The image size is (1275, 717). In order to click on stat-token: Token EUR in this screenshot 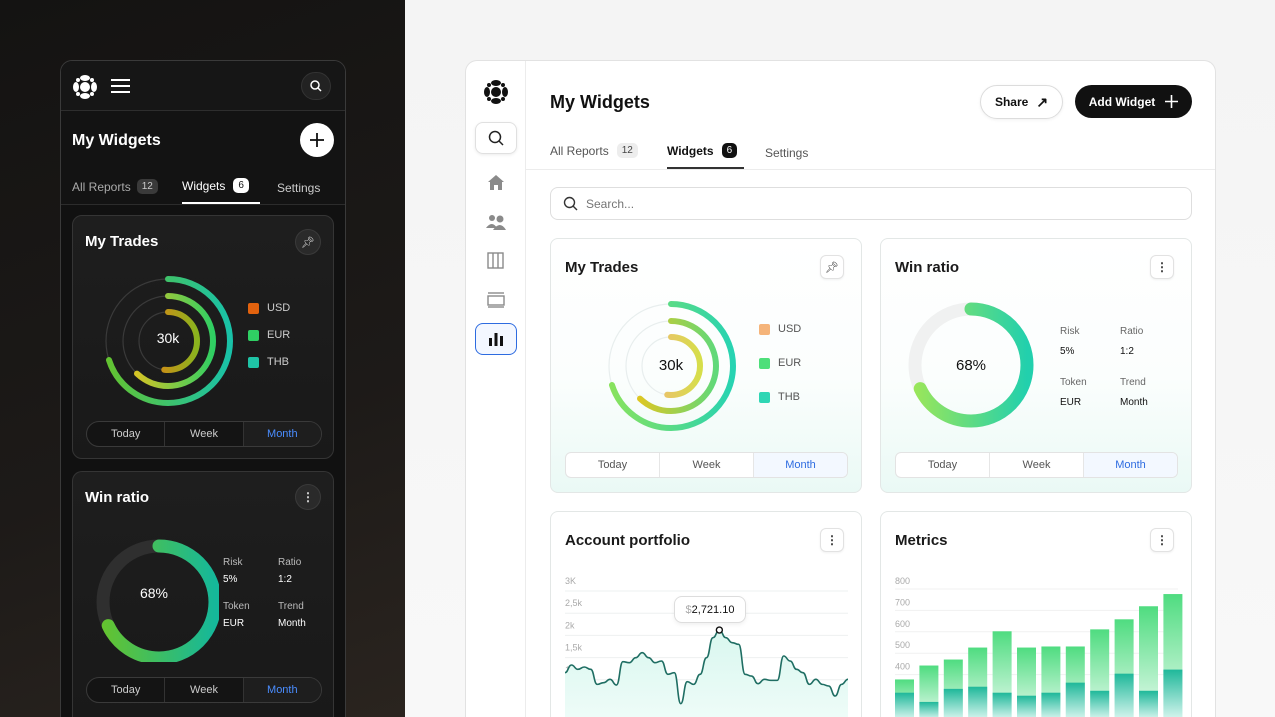, I will do `click(250, 615)`.